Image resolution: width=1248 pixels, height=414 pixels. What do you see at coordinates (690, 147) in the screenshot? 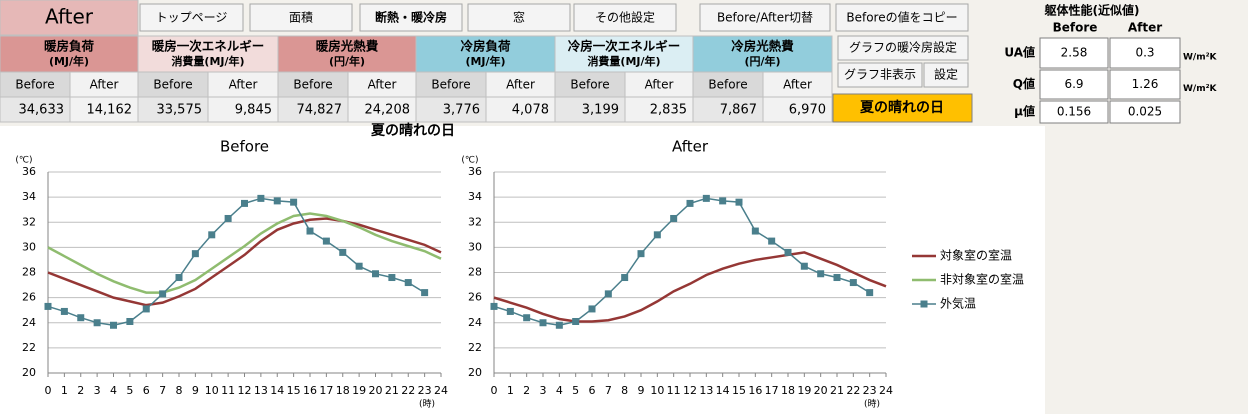
I see `chart-title: After` at bounding box center [690, 147].